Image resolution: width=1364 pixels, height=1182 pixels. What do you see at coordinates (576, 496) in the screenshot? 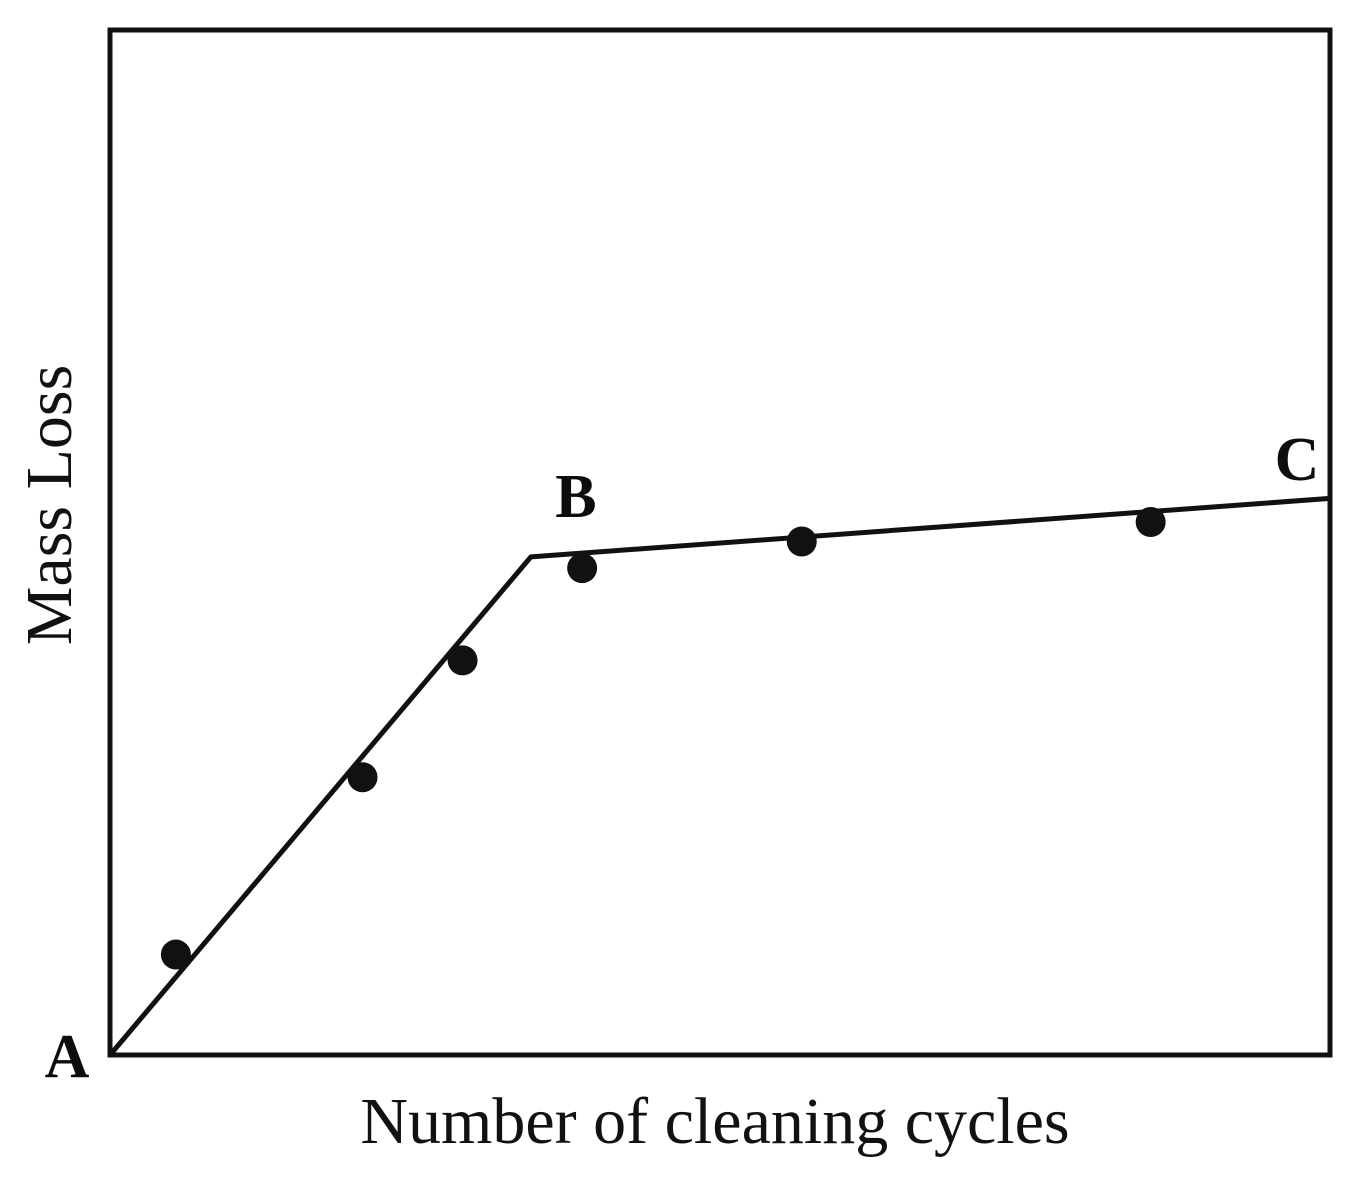
I see `point-label-b: B` at bounding box center [576, 496].